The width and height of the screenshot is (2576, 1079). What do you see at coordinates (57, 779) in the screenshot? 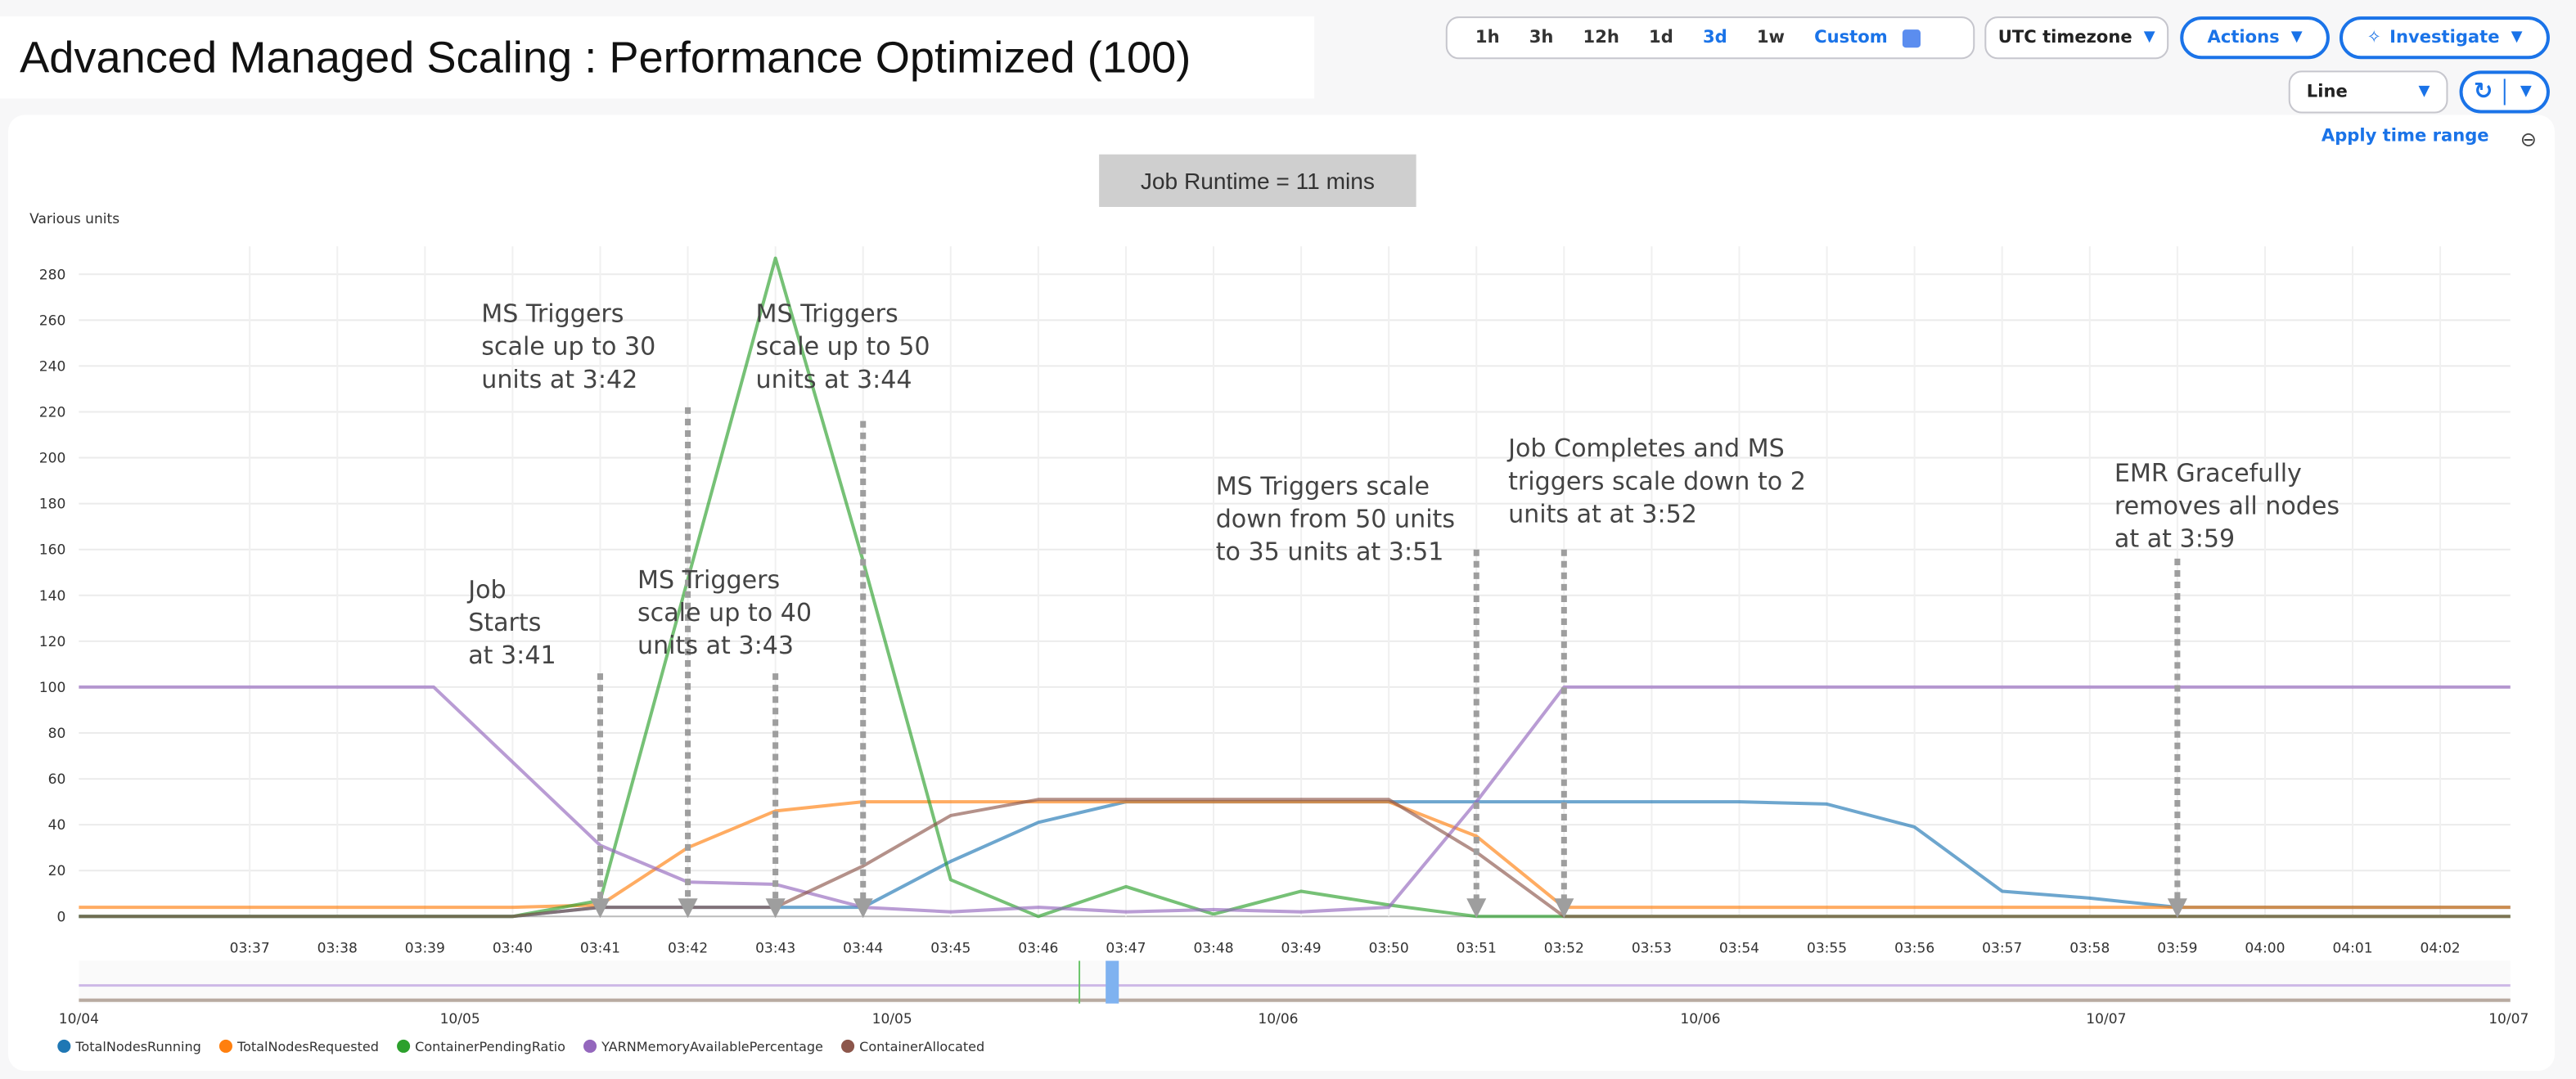
I see `y-tick-label: 60` at bounding box center [57, 779].